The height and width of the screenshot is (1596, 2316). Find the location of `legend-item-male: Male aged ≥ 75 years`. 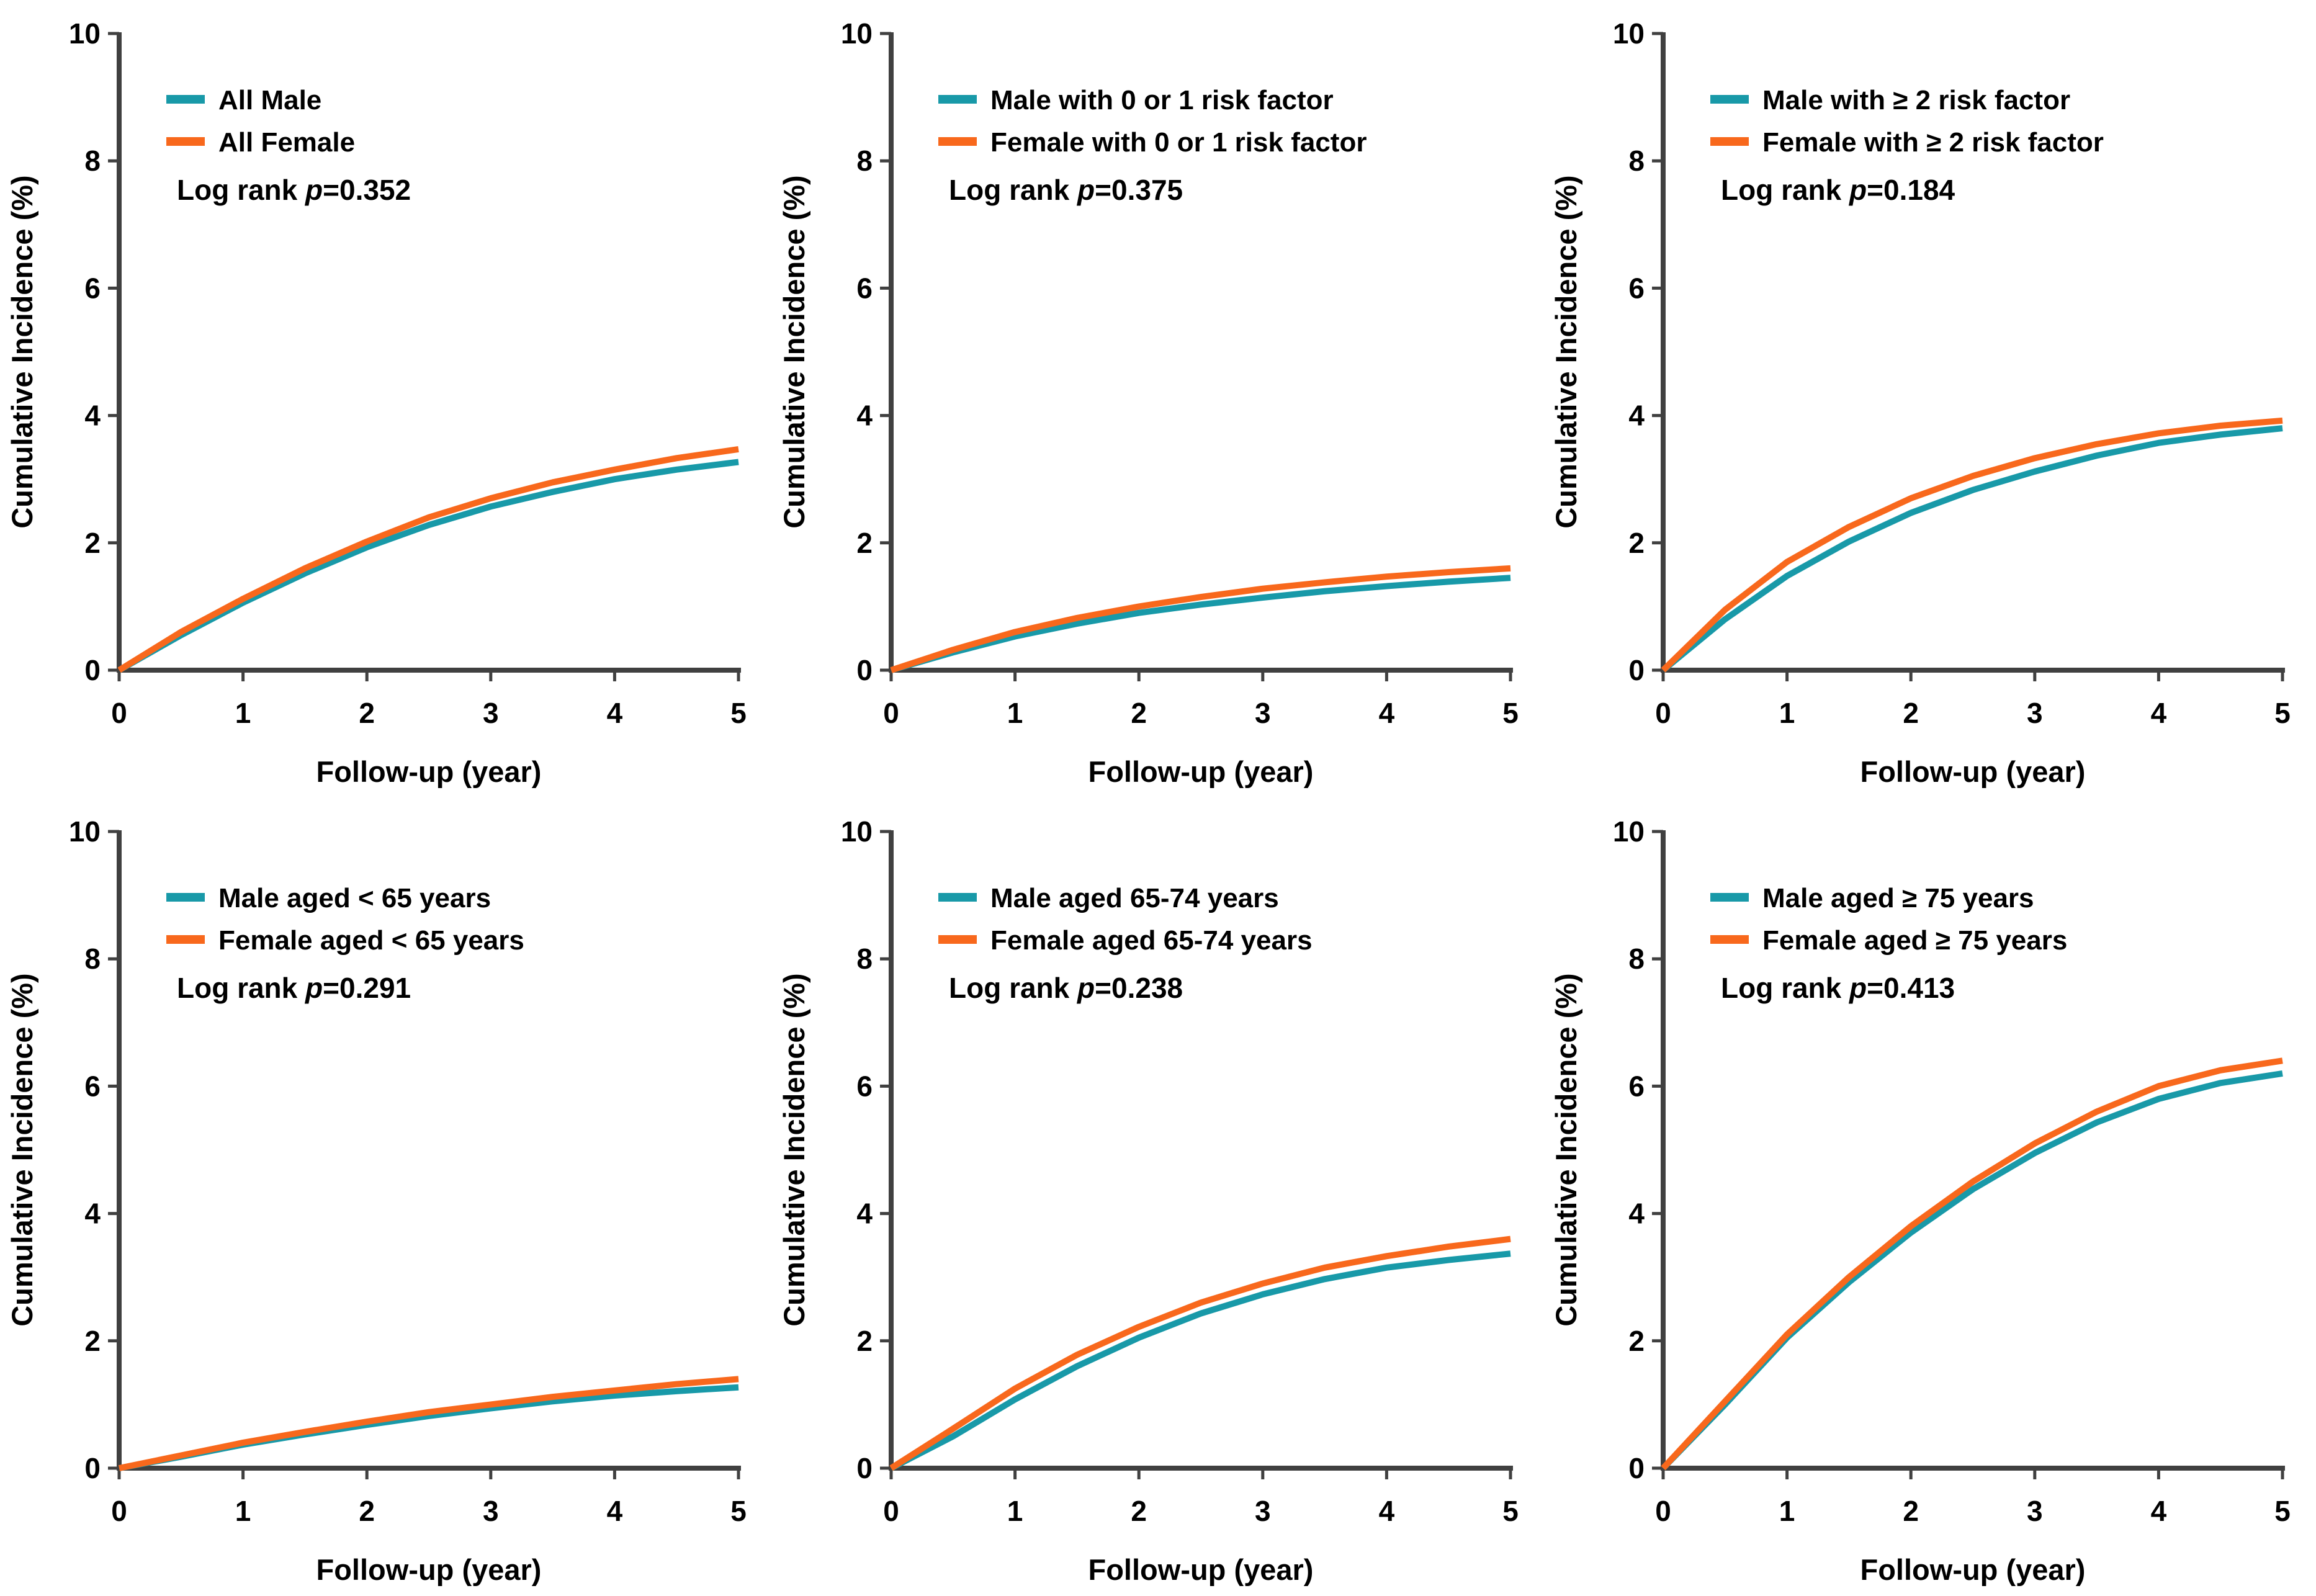

legend-item-male: Male aged ≥ 75 years is located at coordinates (1872, 898).